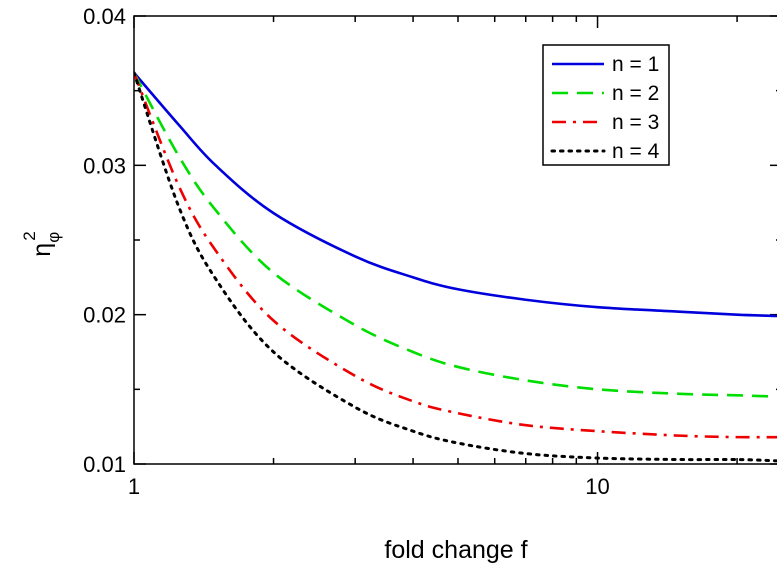 The width and height of the screenshot is (777, 566). I want to click on legend-label-n1: n = 1, so click(635, 64).